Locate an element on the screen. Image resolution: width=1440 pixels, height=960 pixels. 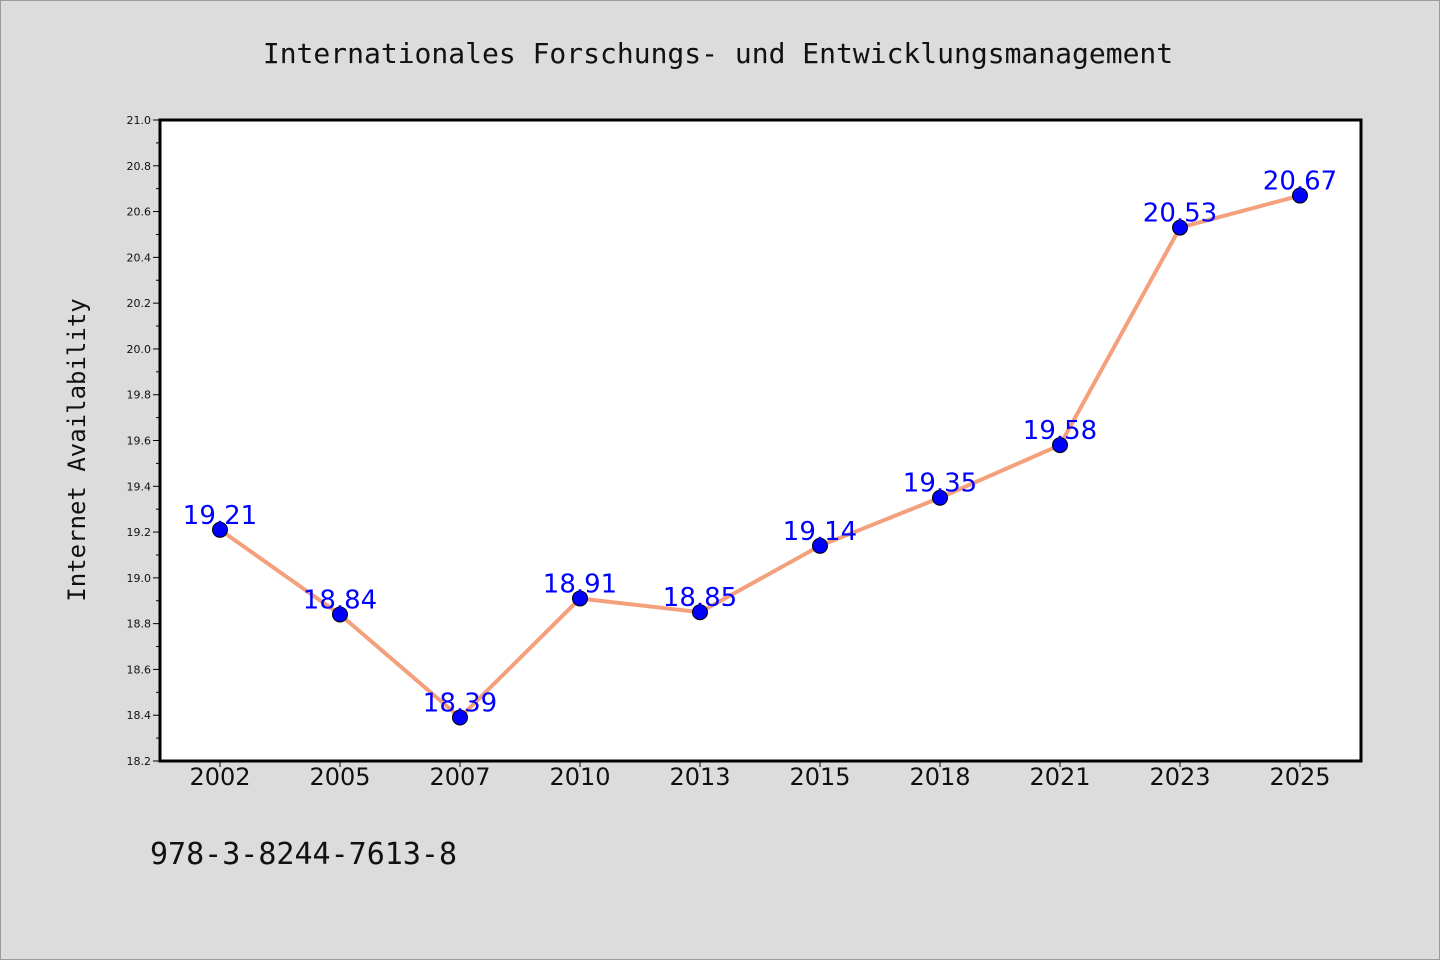
x-tick-label: 2002 is located at coordinates (219, 777).